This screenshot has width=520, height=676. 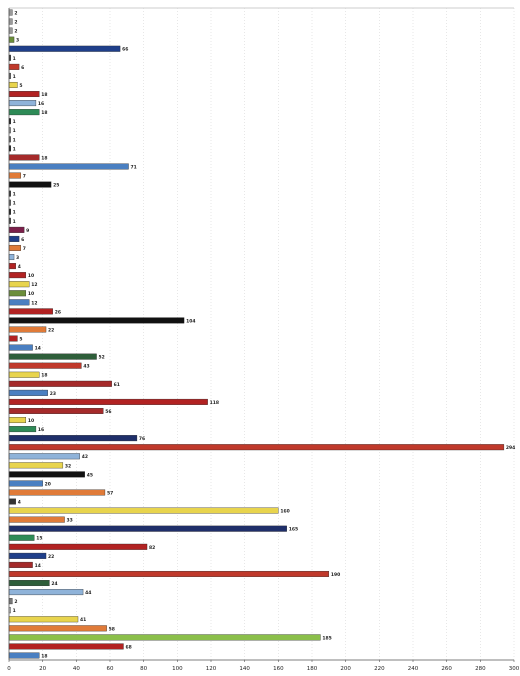 I want to click on bar-label-15: 1, so click(x=14, y=140).